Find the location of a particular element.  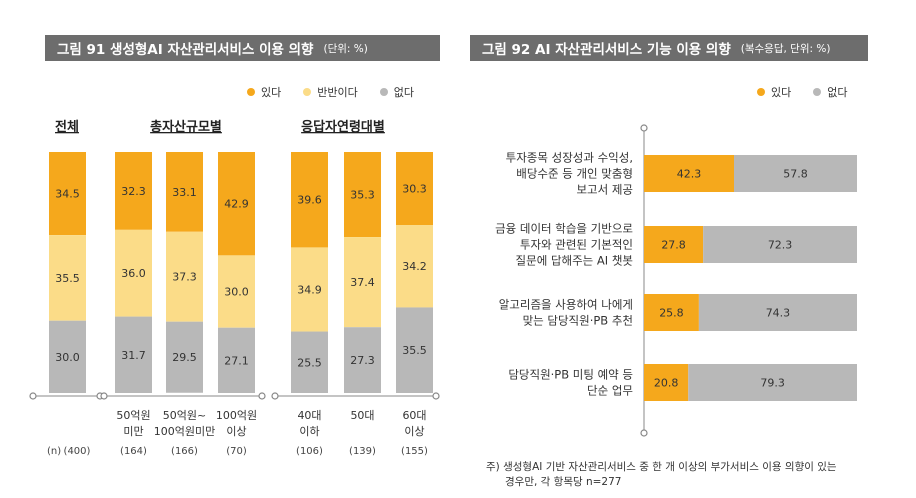

category-label: 이하 is located at coordinates (309, 431).